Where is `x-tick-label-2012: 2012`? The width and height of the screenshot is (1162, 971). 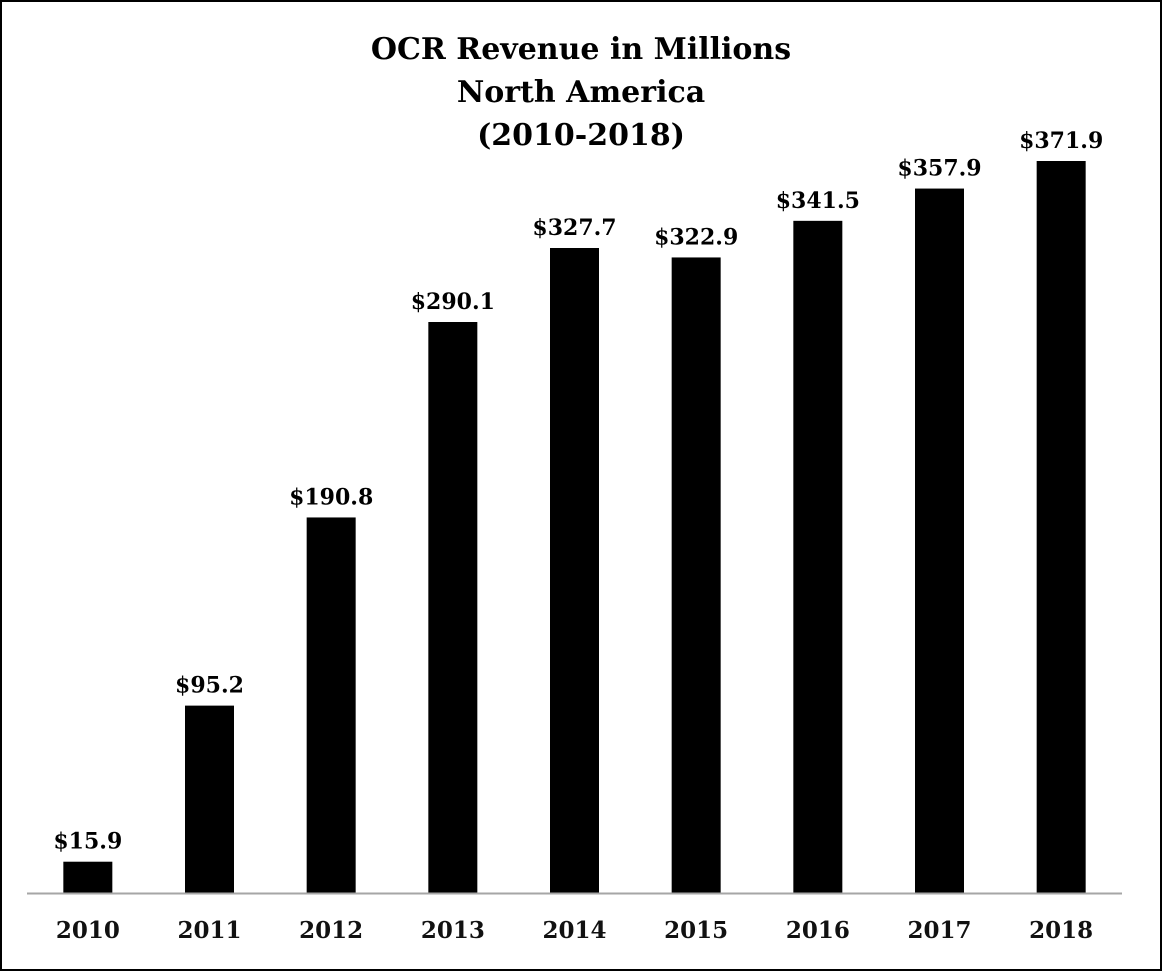
x-tick-label-2012: 2012 is located at coordinates (331, 930).